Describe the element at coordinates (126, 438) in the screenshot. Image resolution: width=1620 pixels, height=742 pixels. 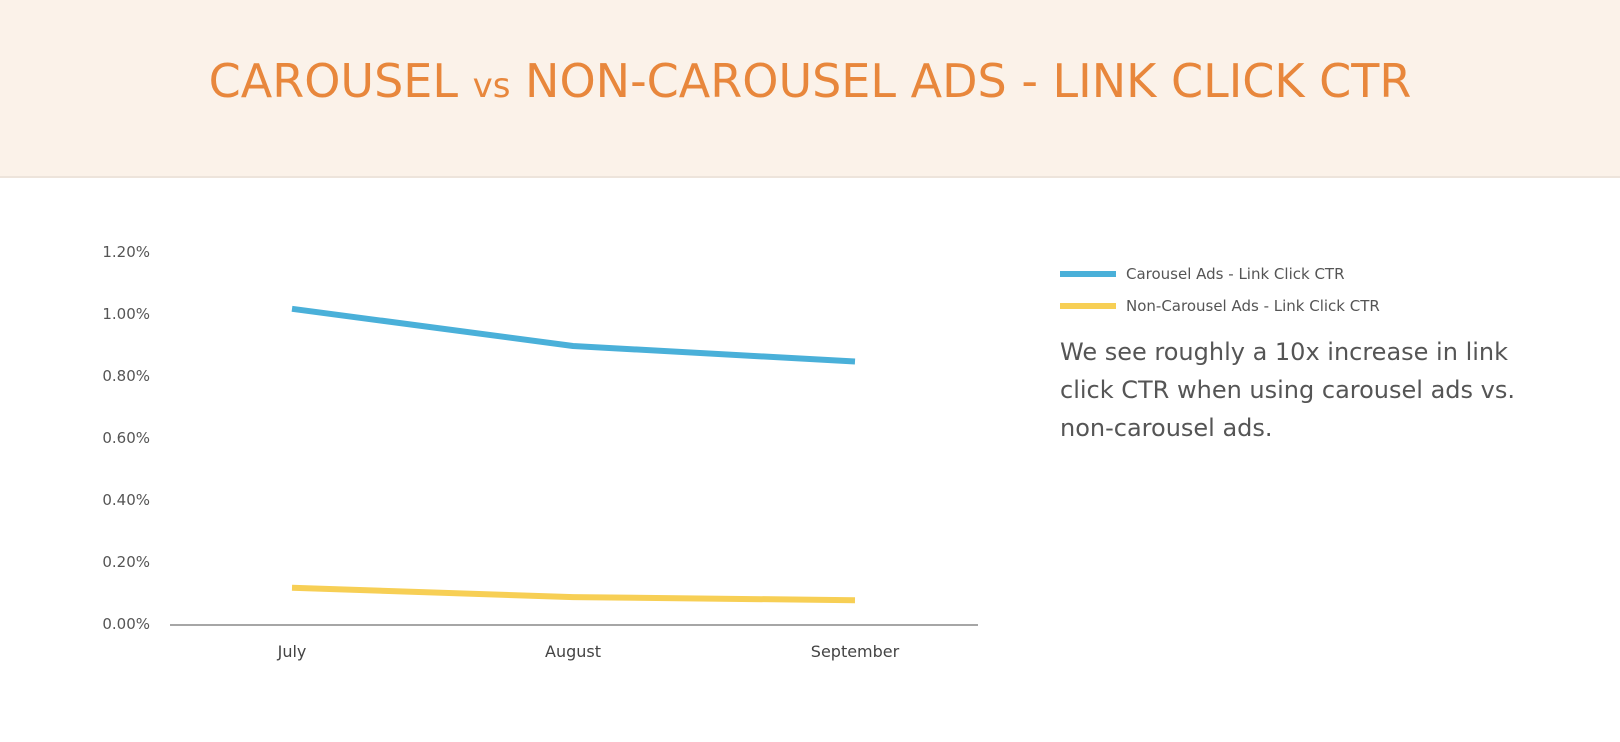
I see `y-tick-label: 0.60%` at that location.